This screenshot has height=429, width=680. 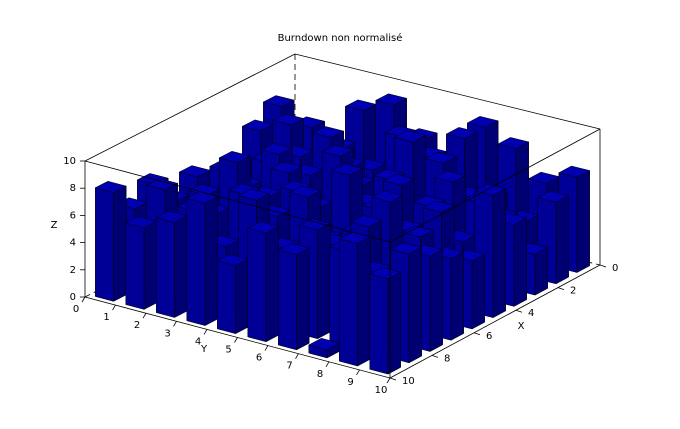 What do you see at coordinates (289, 366) in the screenshot?
I see `y-tick-label: 7` at bounding box center [289, 366].